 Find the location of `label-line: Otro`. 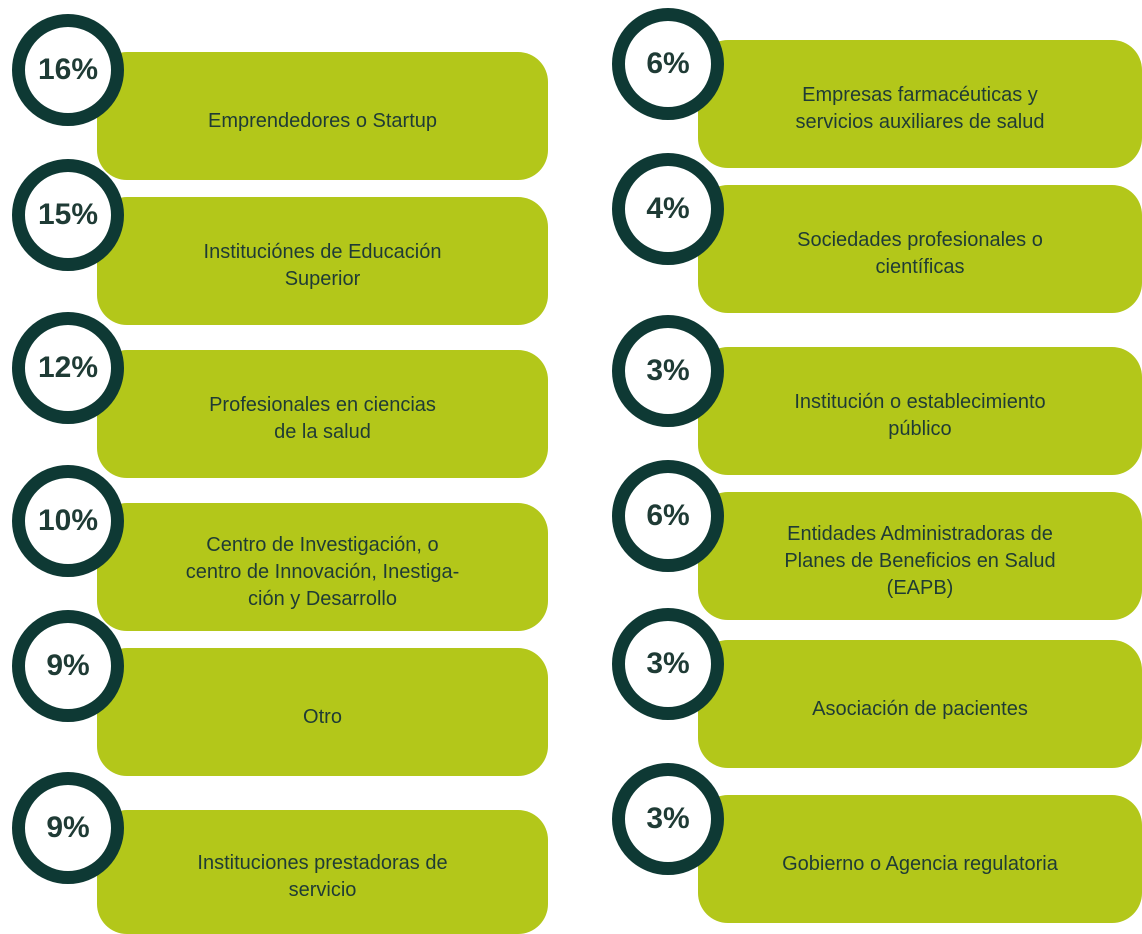

label-line: Otro is located at coordinates (322, 716).